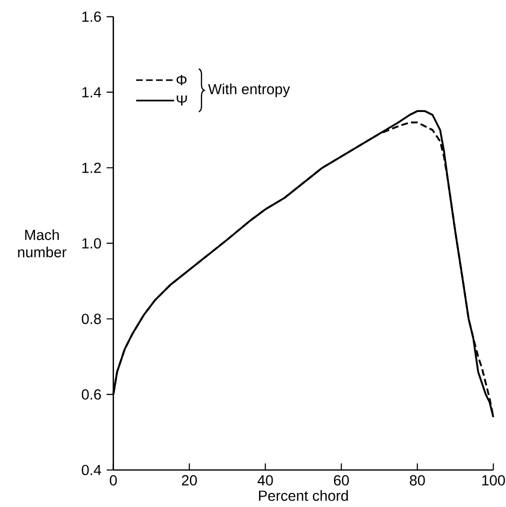  I want to click on x-axis-title: Percent chord, so click(303, 495).